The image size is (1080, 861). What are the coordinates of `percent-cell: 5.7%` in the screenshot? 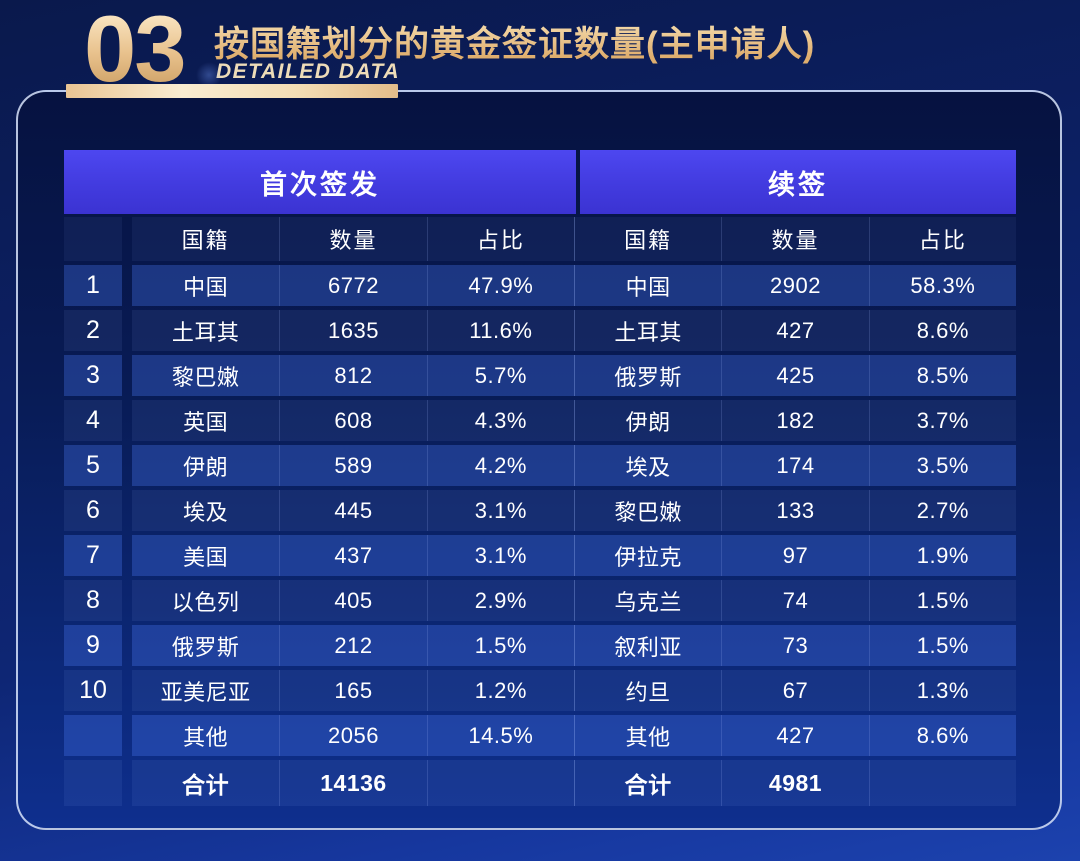 It's located at (500, 375).